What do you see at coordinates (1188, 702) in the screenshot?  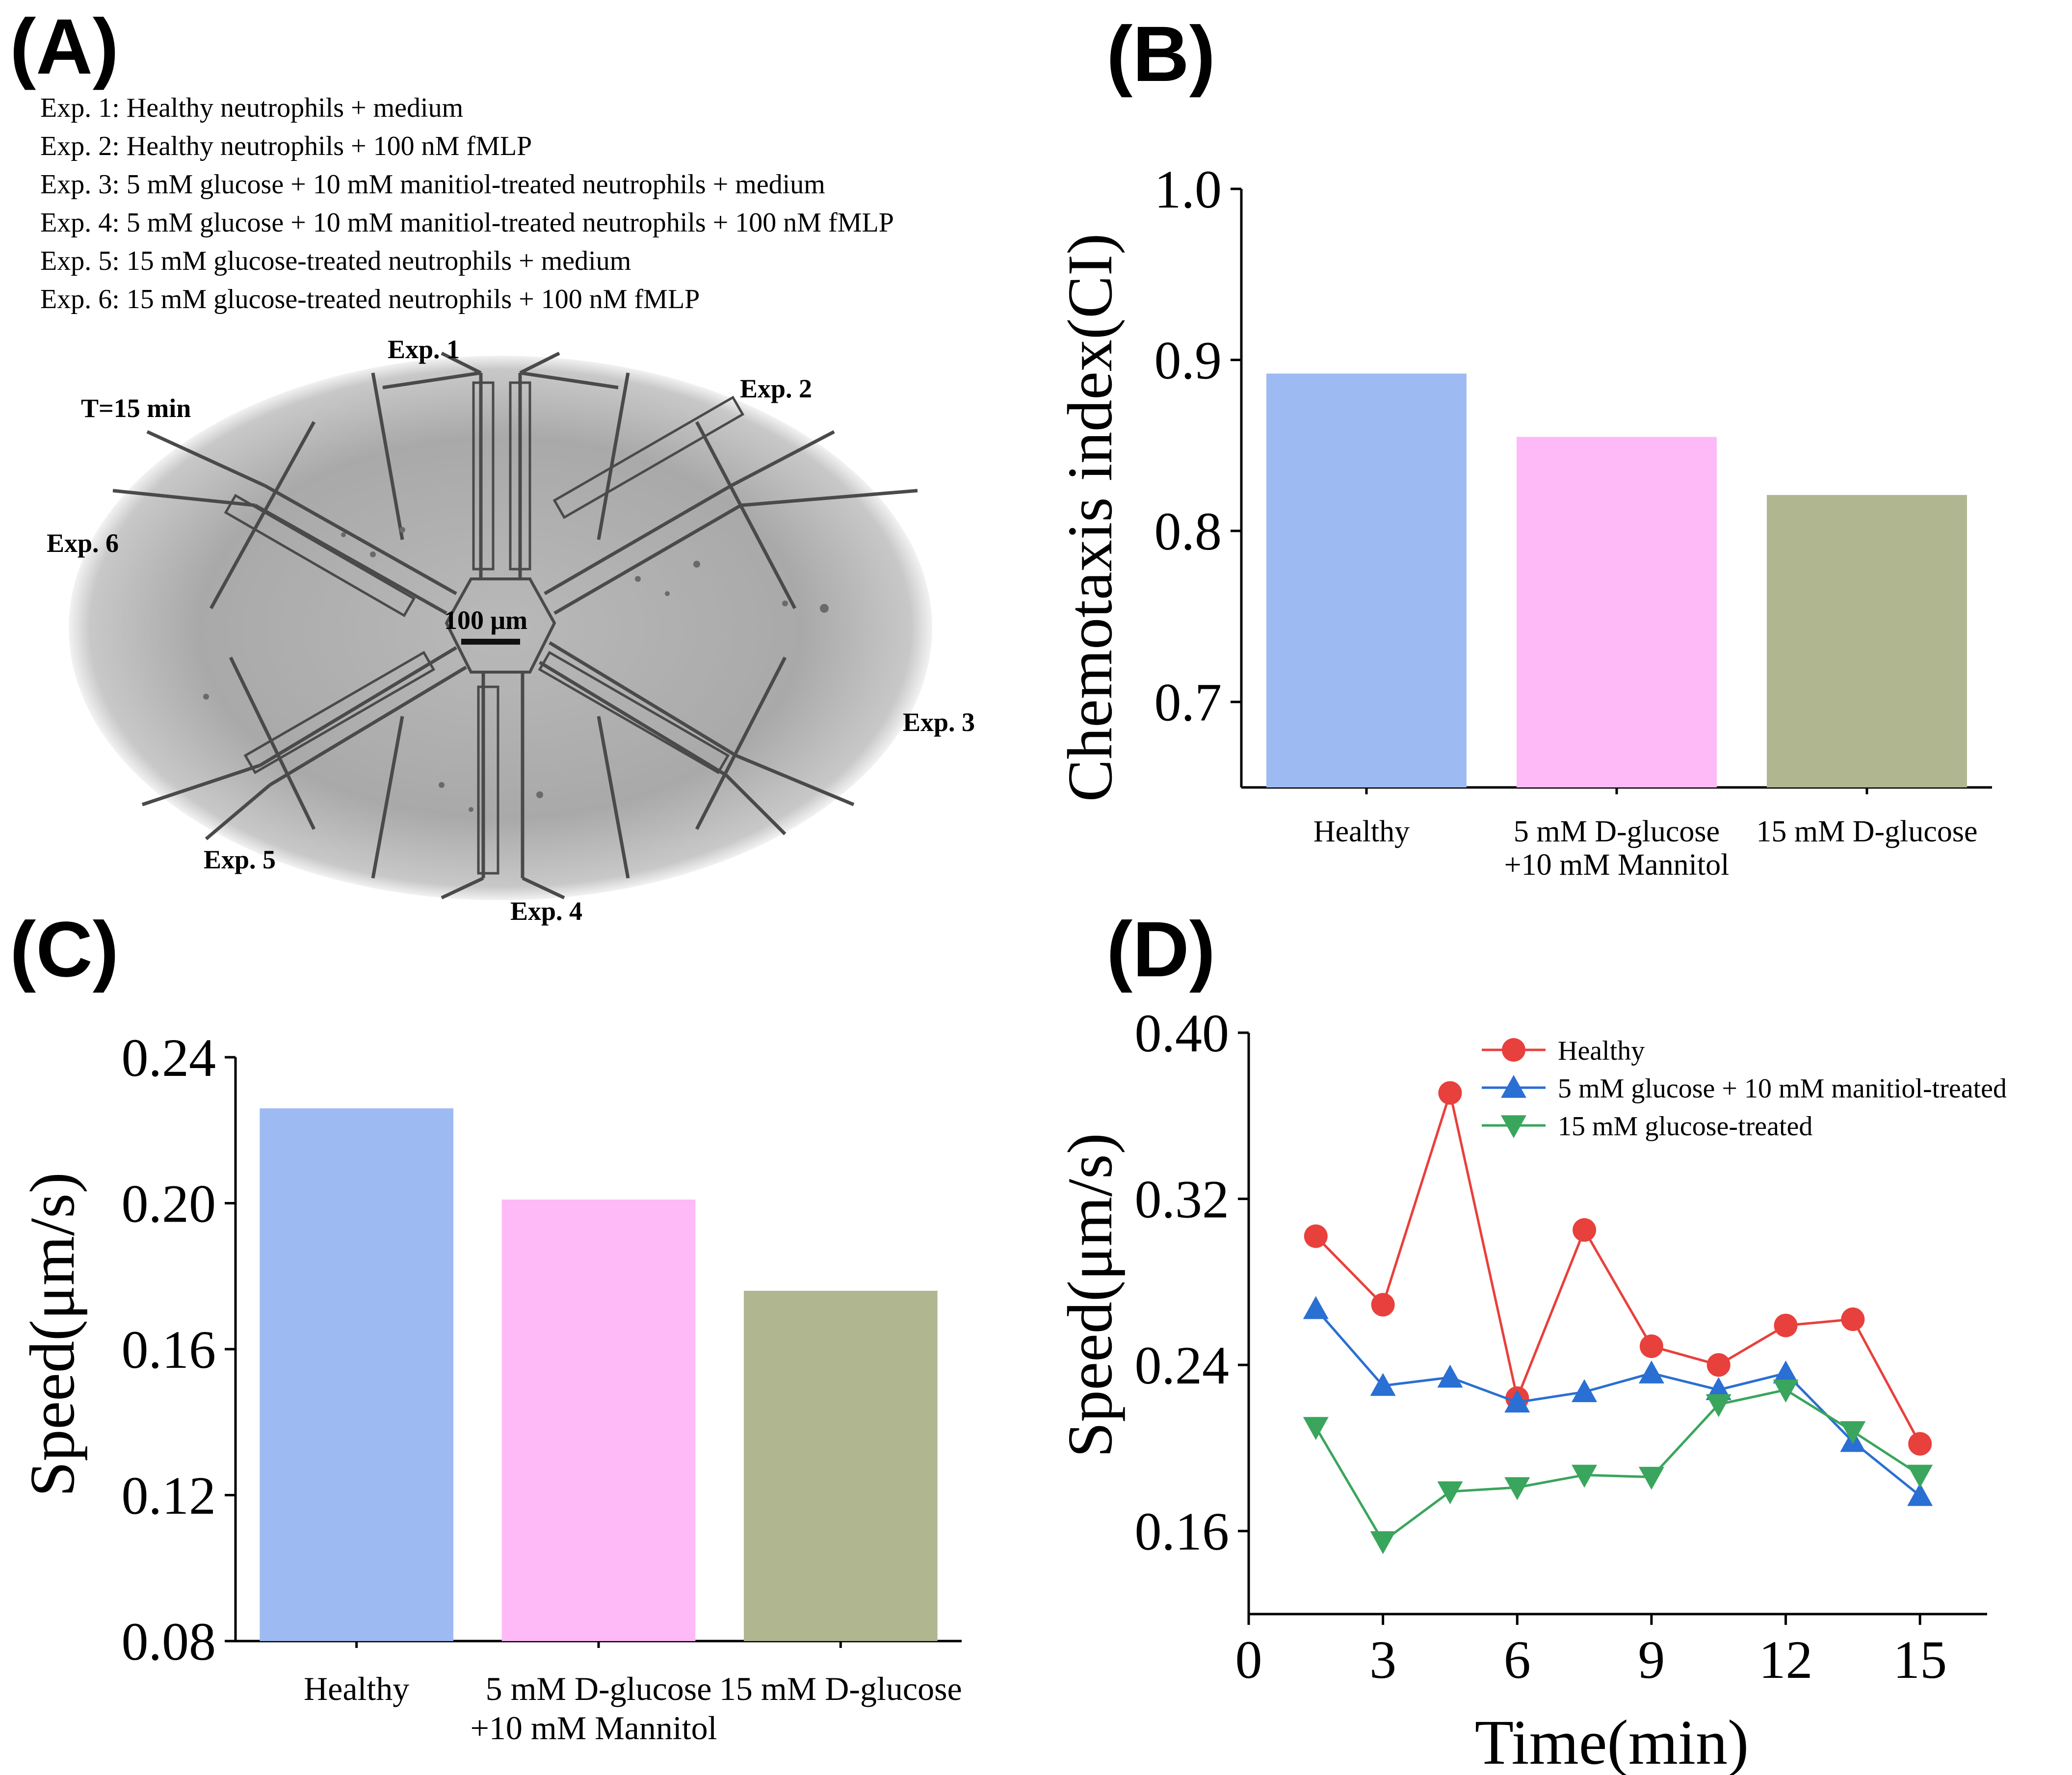 I see `y-tick-label: 0.7` at bounding box center [1188, 702].